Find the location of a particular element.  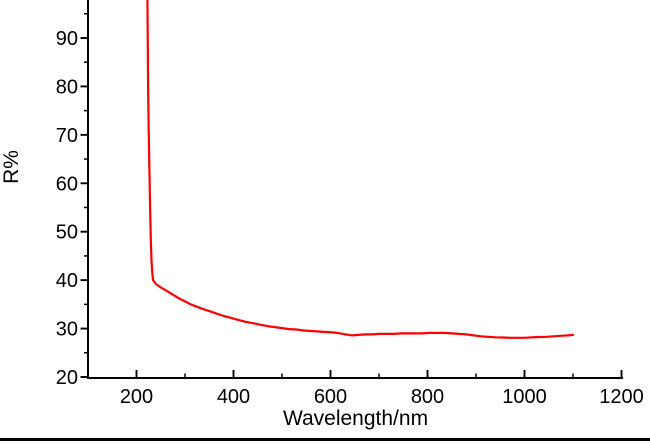

x-tick-label: 800 is located at coordinates (427, 397).